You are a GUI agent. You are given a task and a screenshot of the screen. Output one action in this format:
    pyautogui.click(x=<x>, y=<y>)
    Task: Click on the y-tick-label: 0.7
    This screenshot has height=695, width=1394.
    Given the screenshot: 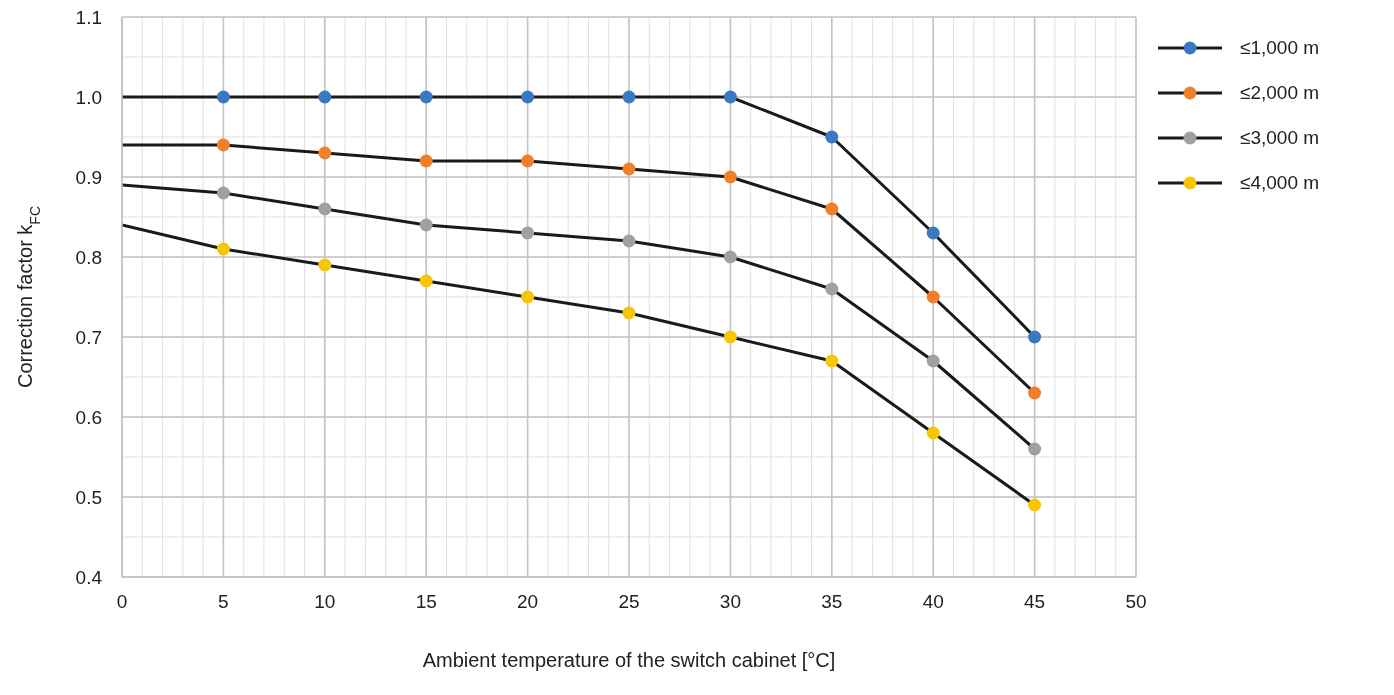 What is the action you would take?
    pyautogui.click(x=88, y=337)
    